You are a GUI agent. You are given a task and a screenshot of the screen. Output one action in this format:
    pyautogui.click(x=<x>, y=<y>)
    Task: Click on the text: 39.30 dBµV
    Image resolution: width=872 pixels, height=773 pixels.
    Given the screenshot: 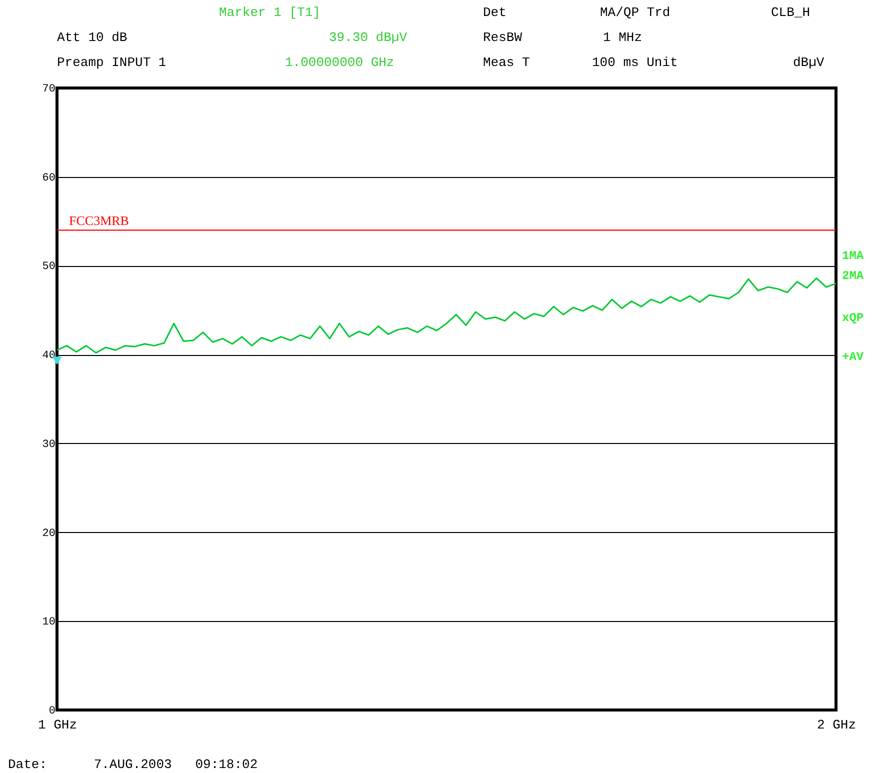 What is the action you would take?
    pyautogui.click(x=368, y=37)
    